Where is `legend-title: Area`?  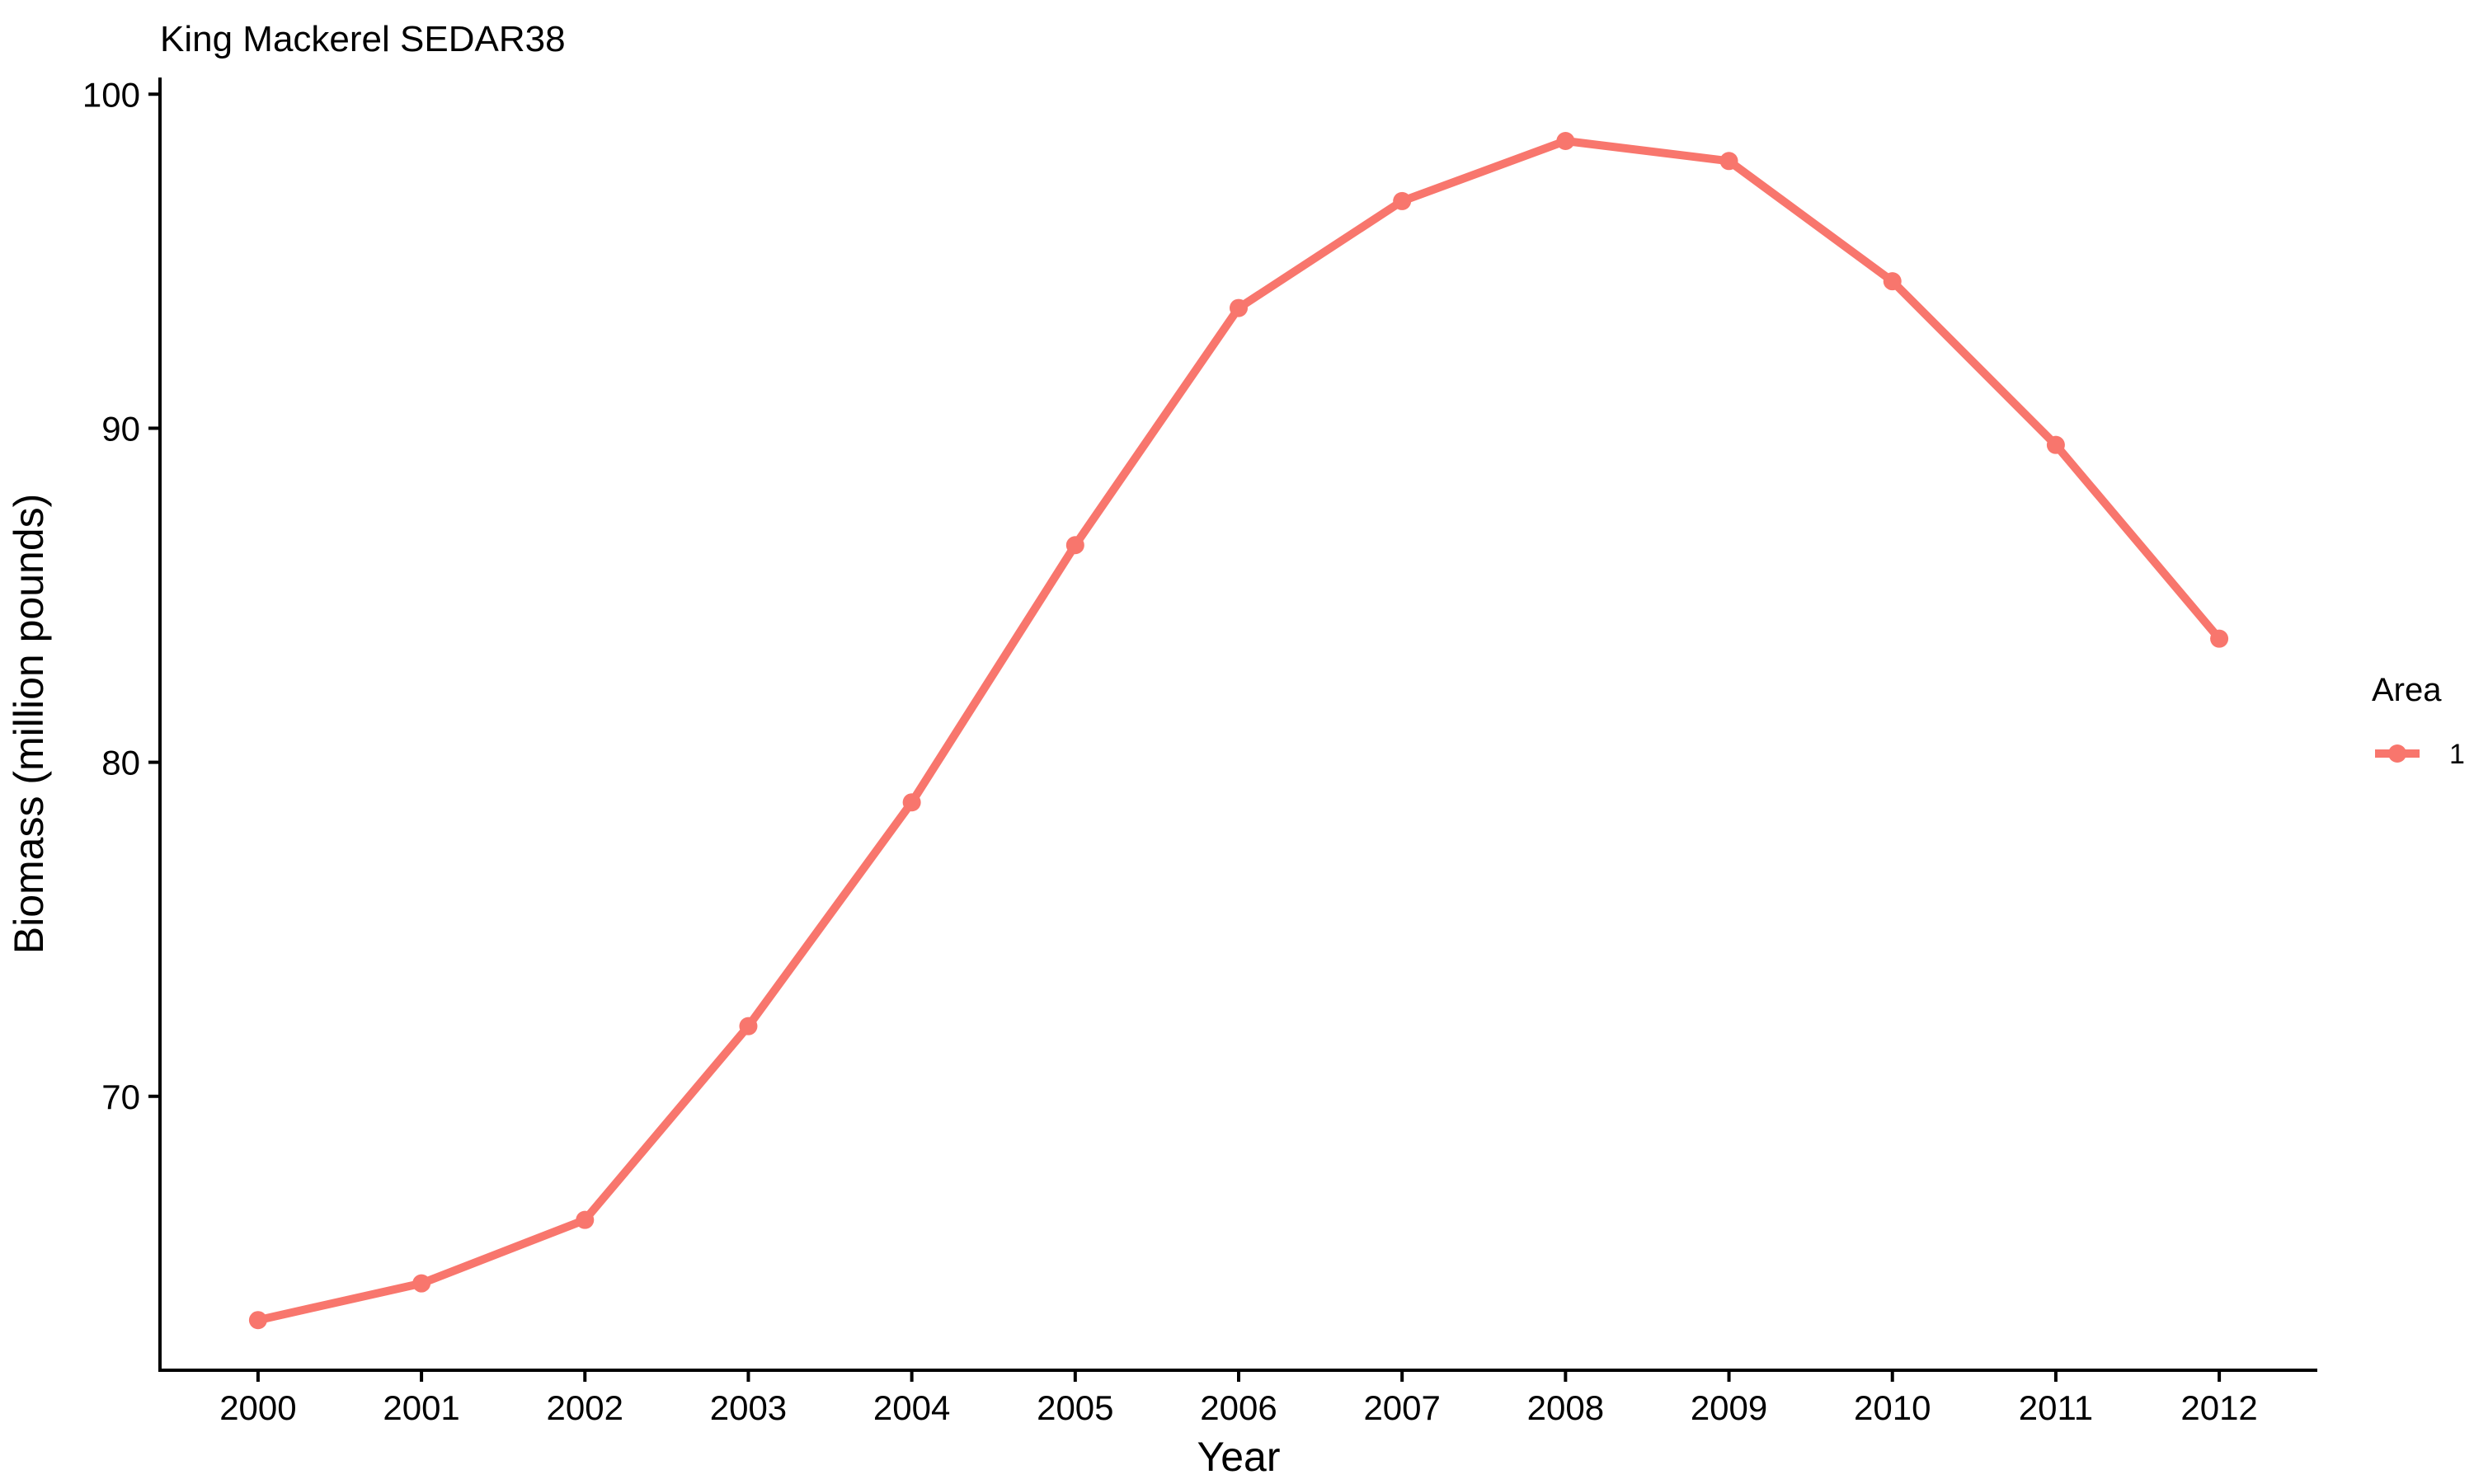
legend-title: Area is located at coordinates (2407, 690).